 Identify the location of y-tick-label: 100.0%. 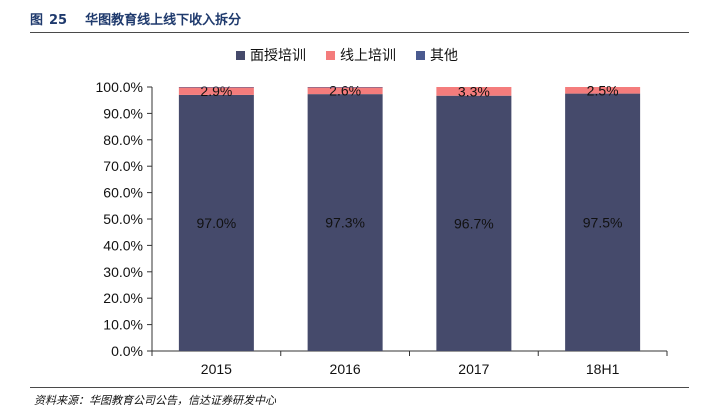
(119, 87).